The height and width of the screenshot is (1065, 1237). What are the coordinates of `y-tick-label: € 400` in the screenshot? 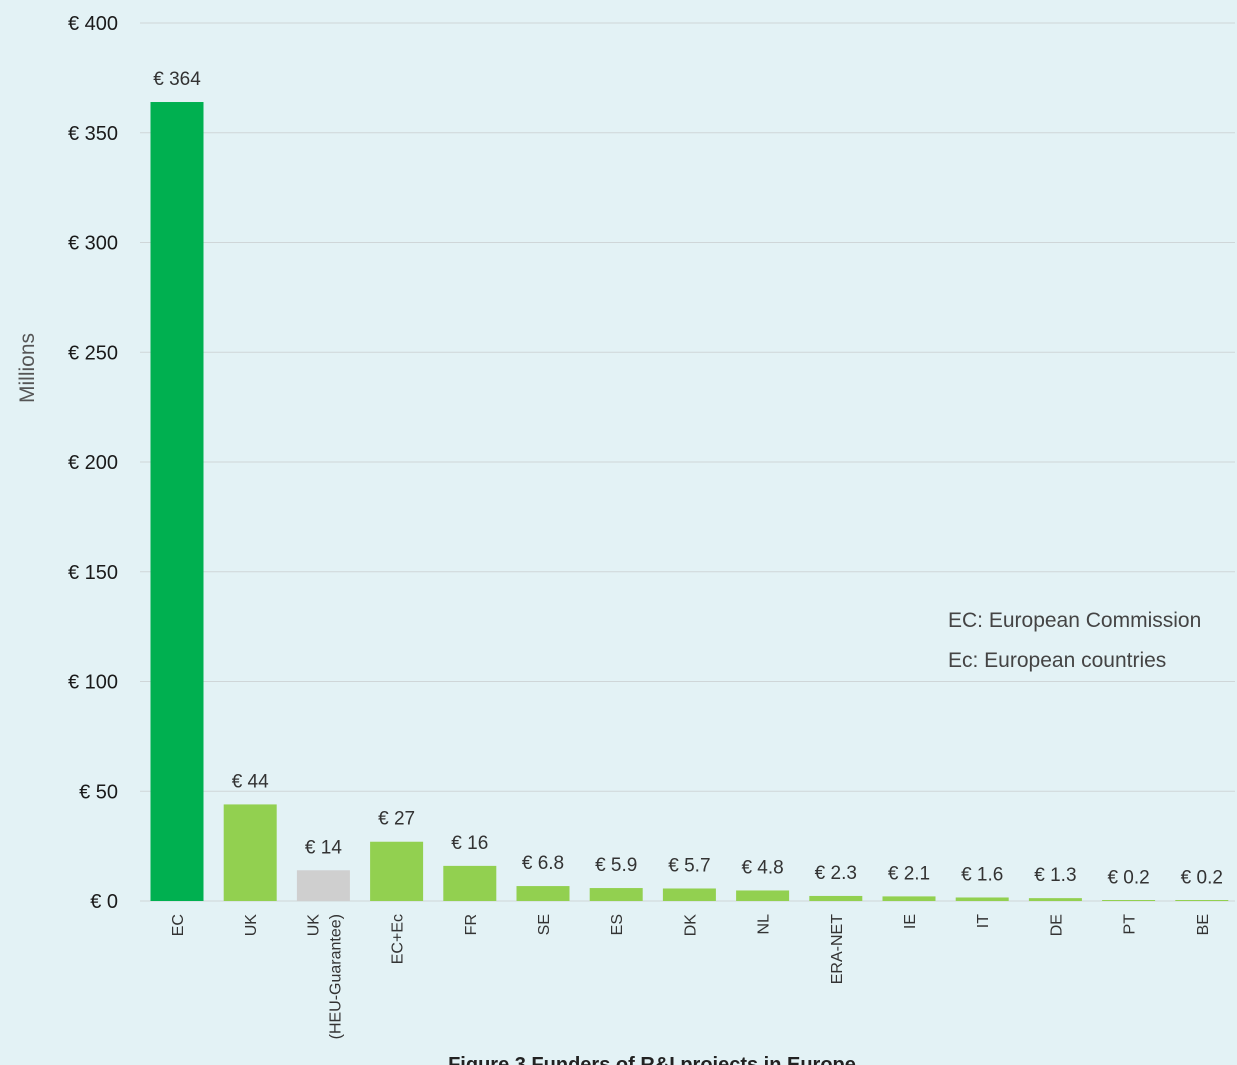 It's located at (93, 24).